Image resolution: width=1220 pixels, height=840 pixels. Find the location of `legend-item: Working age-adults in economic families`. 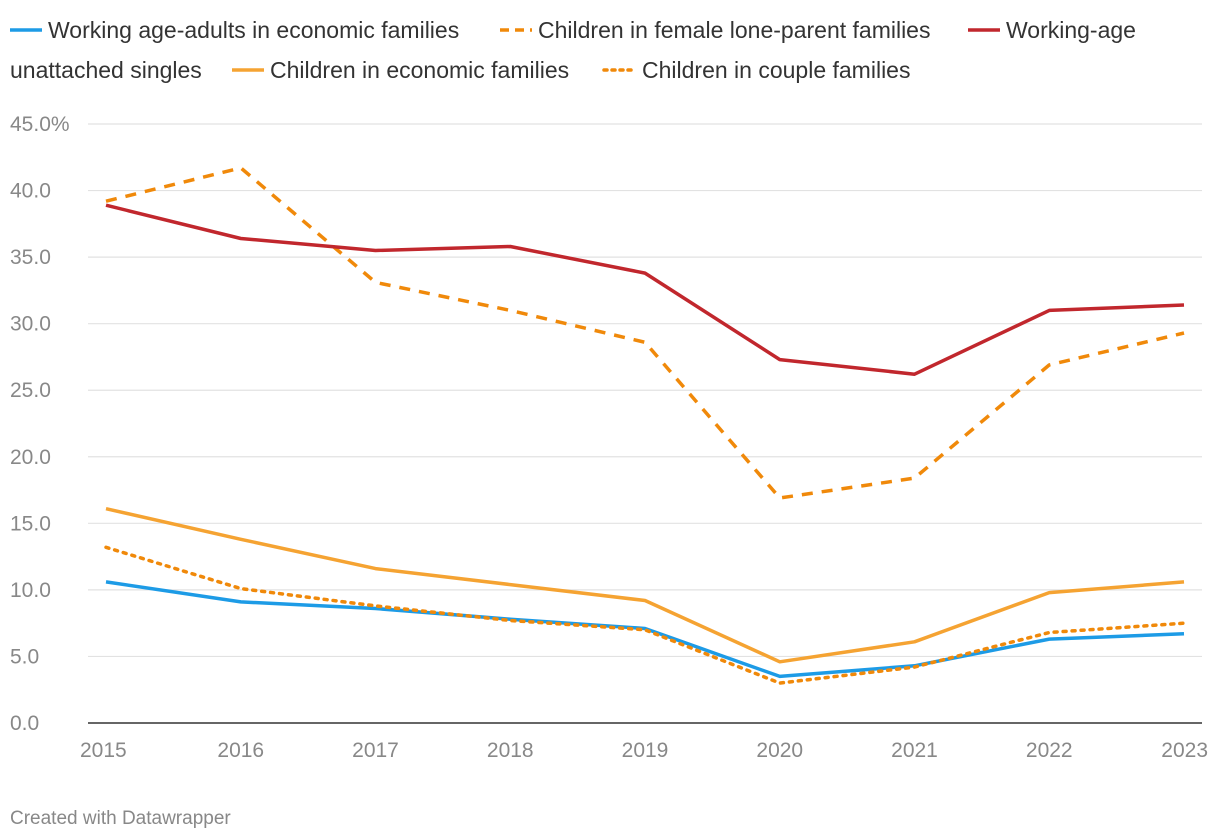

legend-item: Working age-adults in economic families is located at coordinates (234, 30).